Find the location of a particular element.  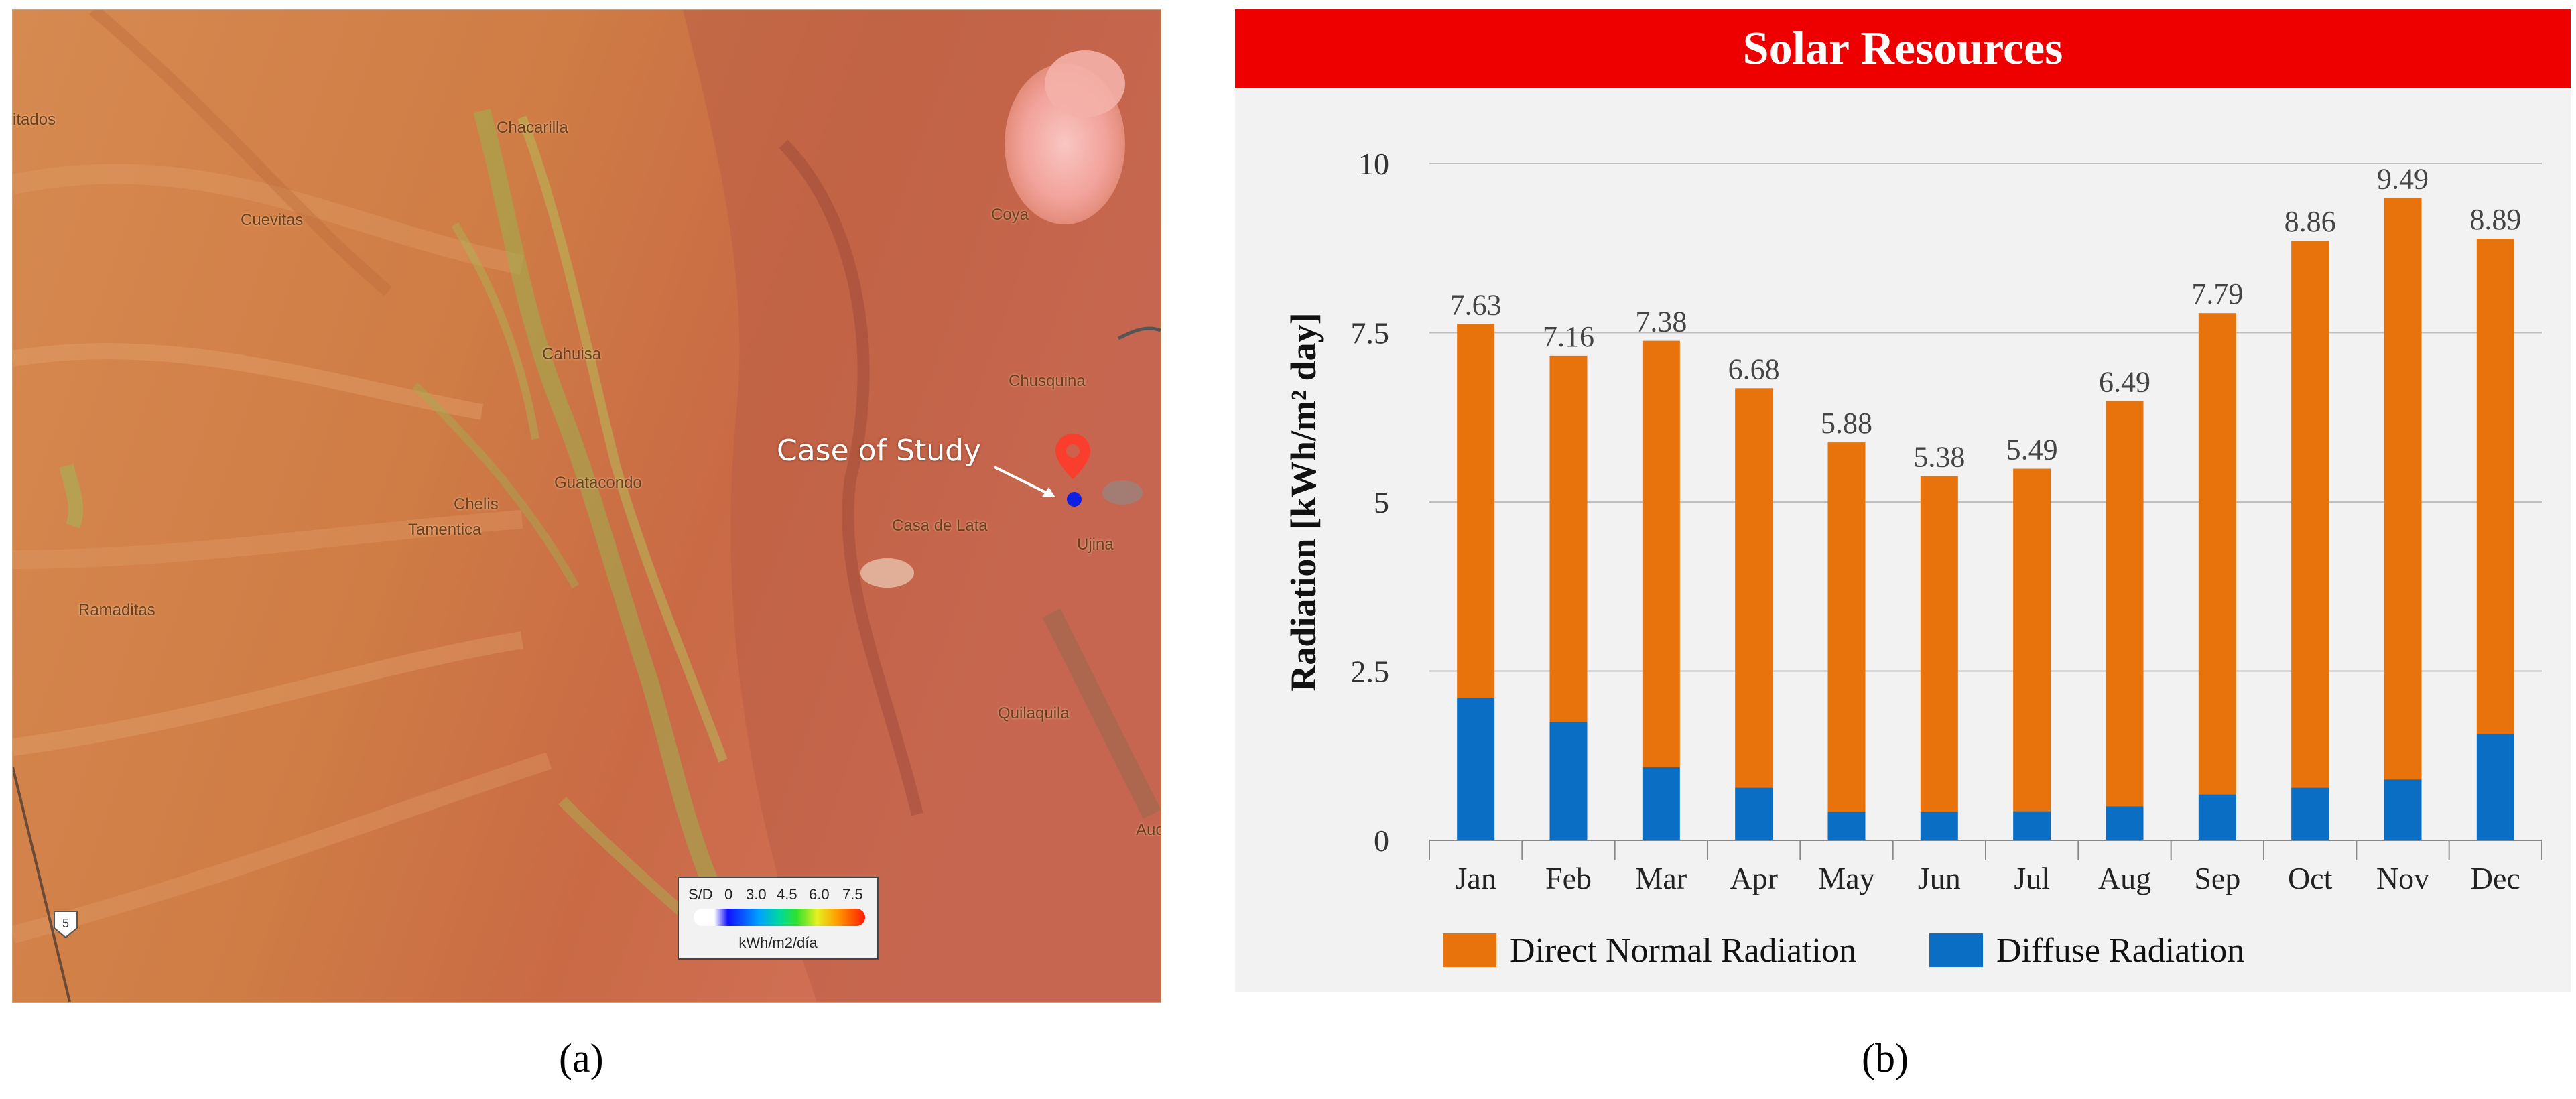

panel-label-a: (a) is located at coordinates (581, 1058).